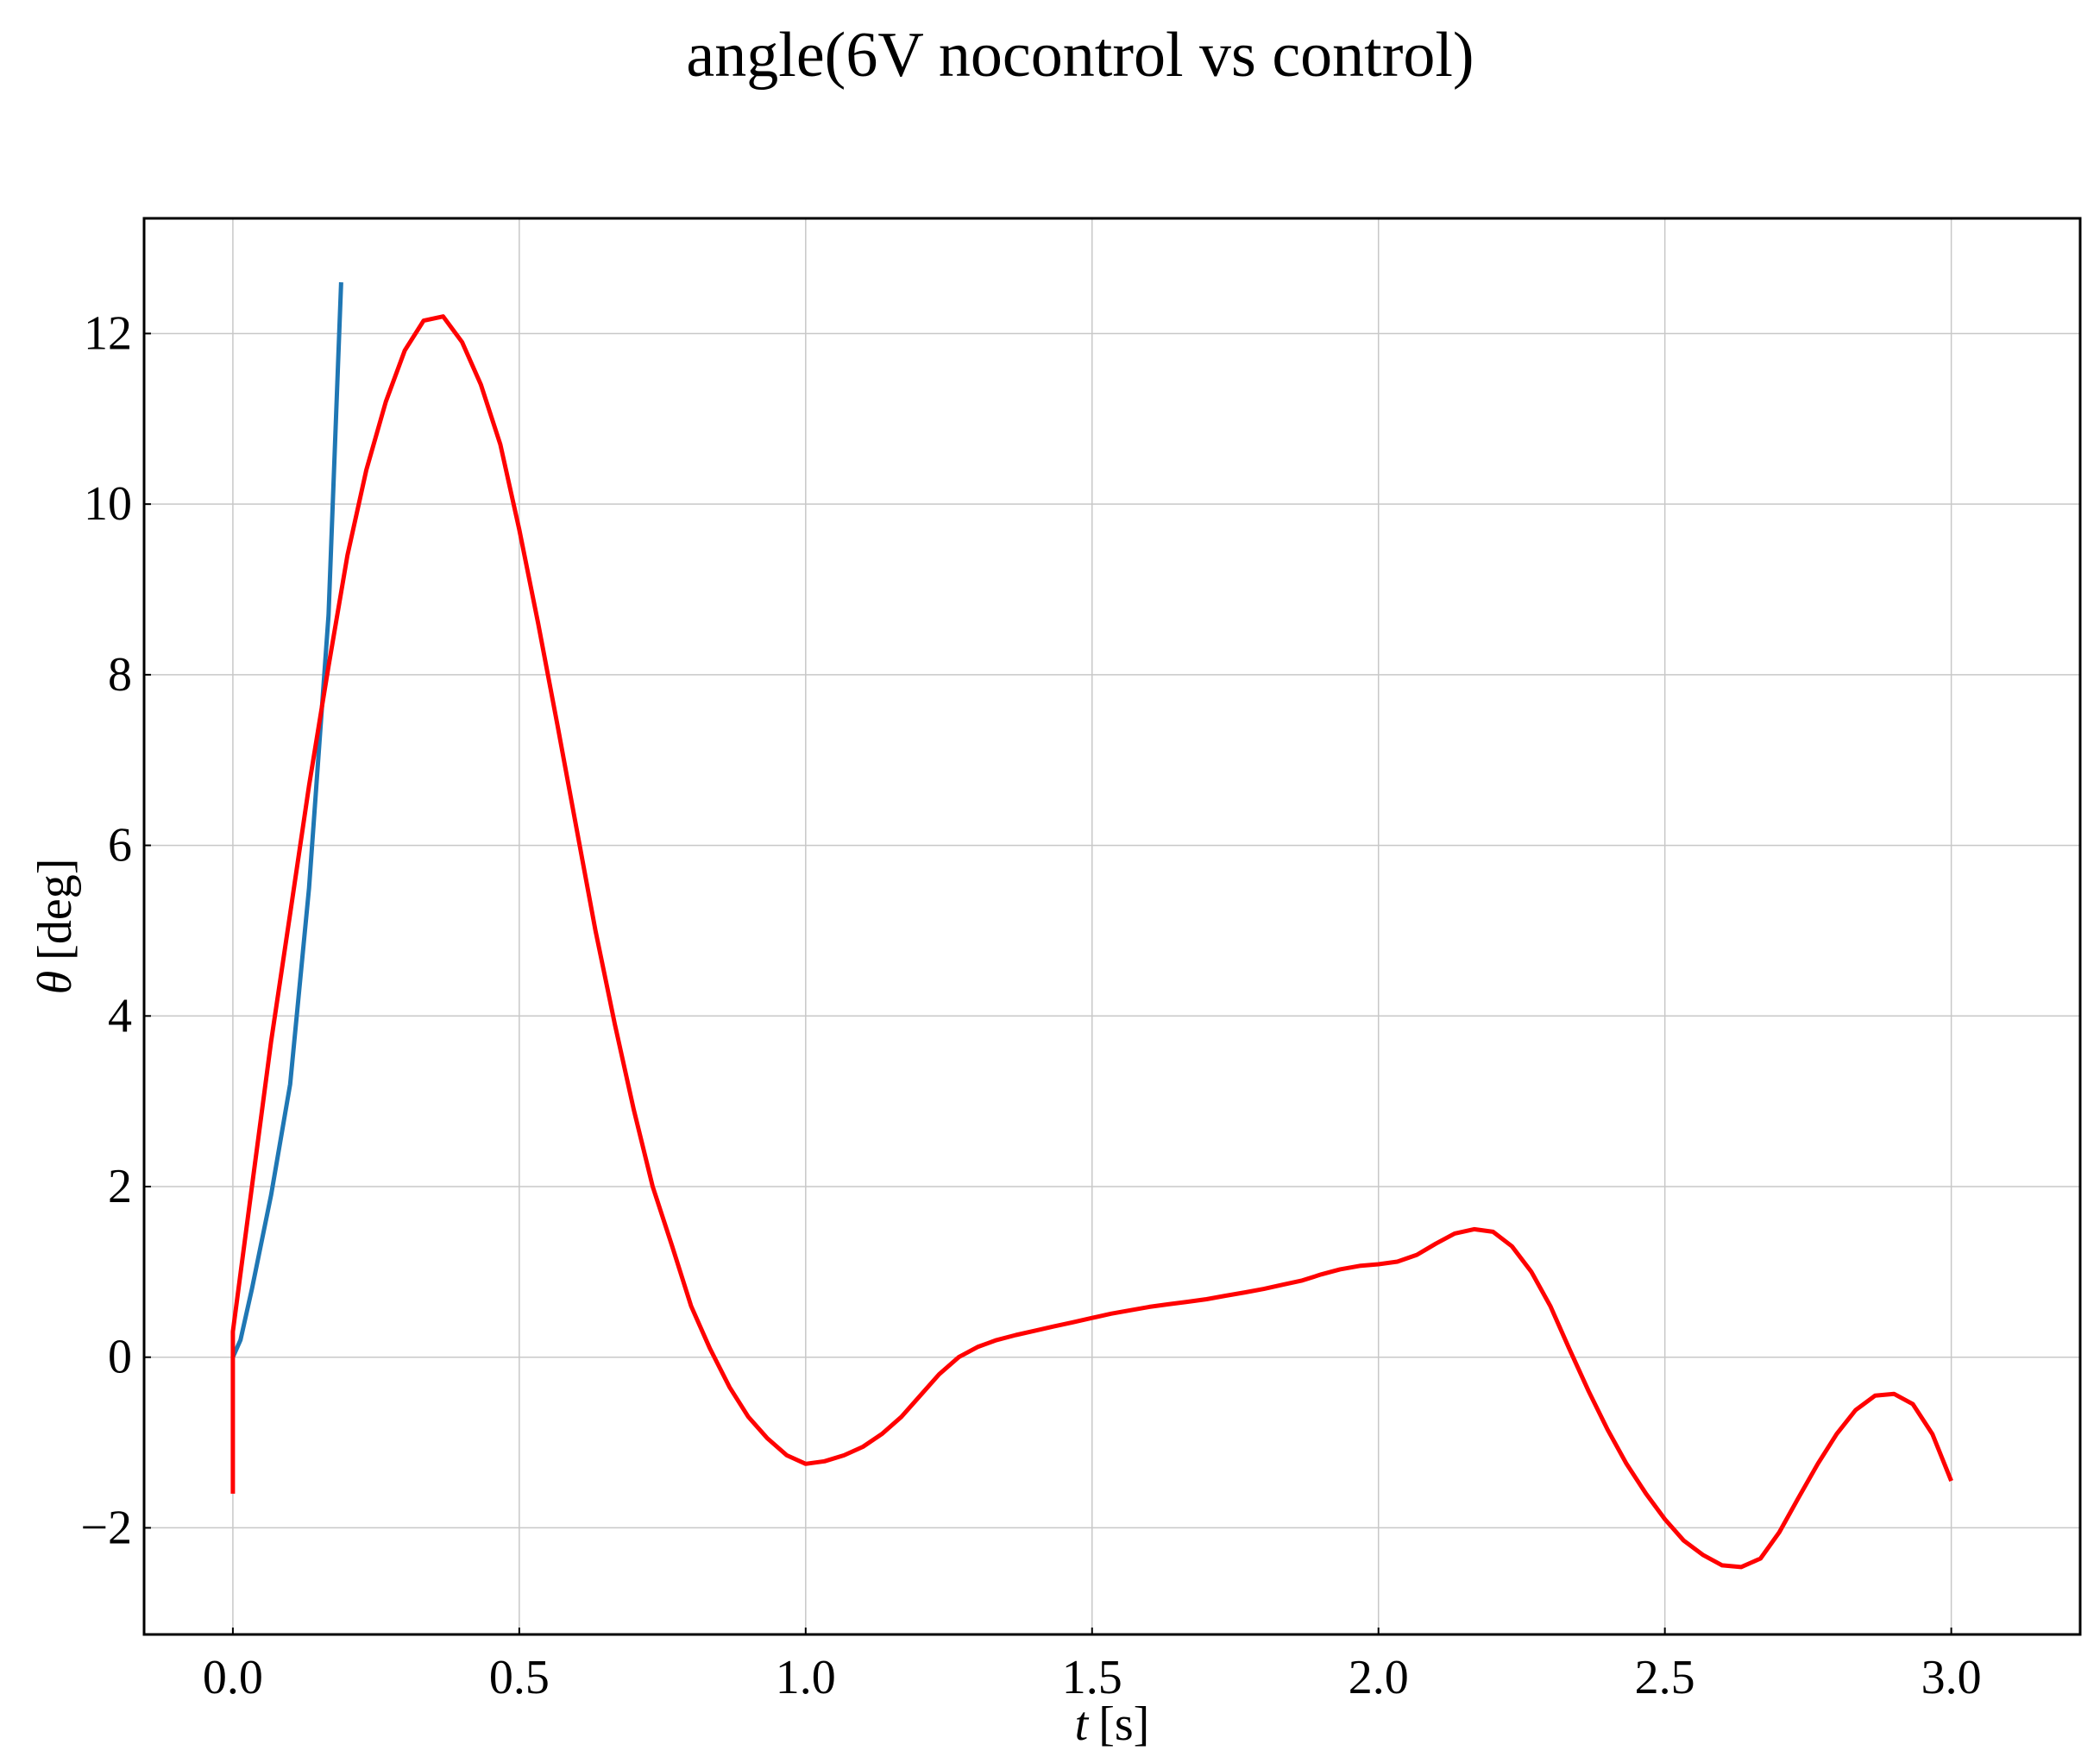 The width and height of the screenshot is (2100, 1757). Describe the element at coordinates (1665, 1677) in the screenshot. I see `x-tick-label: 2.5` at that location.